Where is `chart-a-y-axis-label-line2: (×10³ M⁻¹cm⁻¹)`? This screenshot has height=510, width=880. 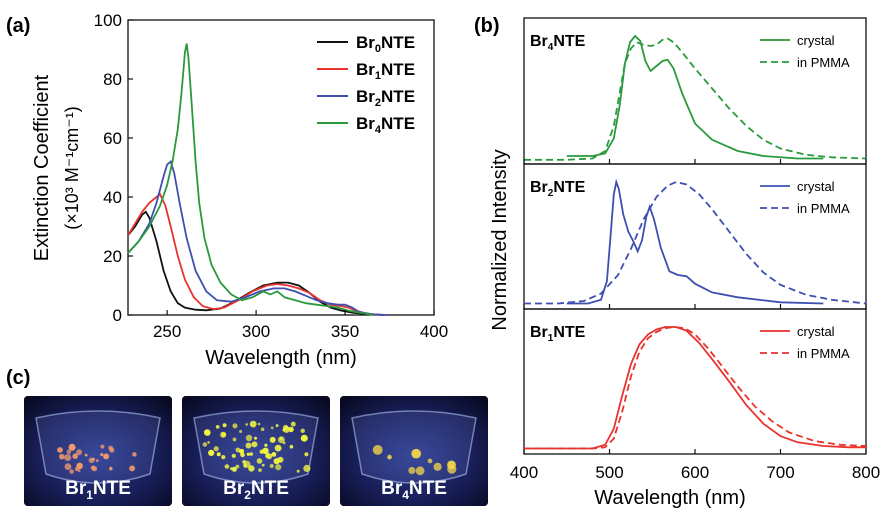 chart-a-y-axis-label-line2: (×10³ M⁻¹cm⁻¹) is located at coordinates (72, 168).